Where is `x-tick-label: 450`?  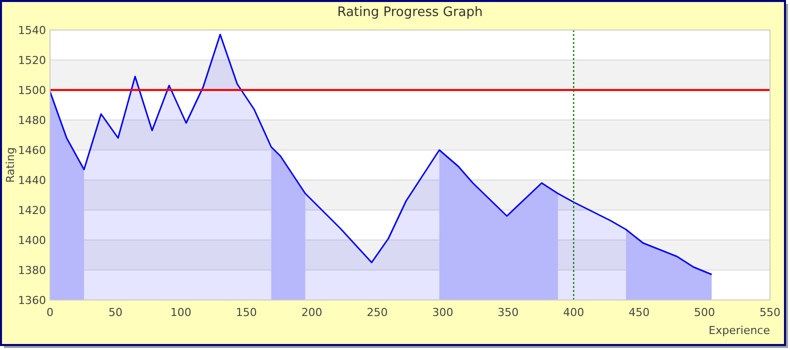 x-tick-label: 450 is located at coordinates (639, 312).